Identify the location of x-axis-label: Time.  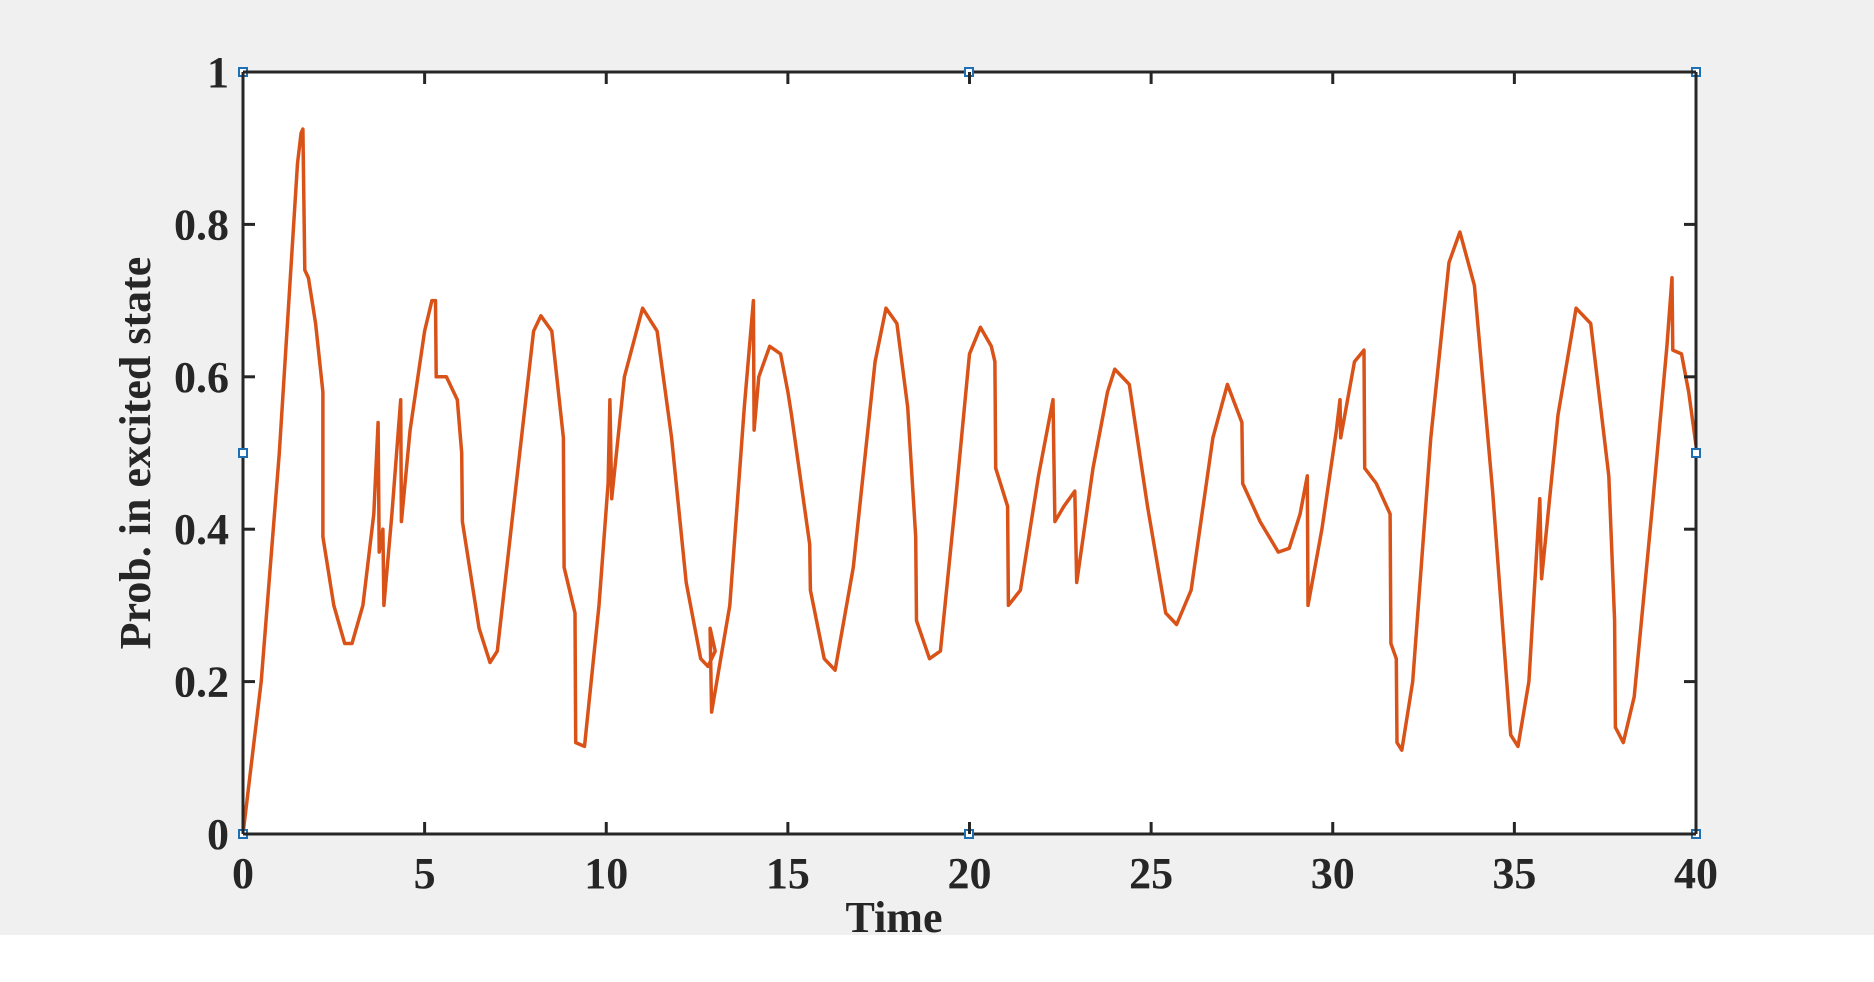
(894, 917).